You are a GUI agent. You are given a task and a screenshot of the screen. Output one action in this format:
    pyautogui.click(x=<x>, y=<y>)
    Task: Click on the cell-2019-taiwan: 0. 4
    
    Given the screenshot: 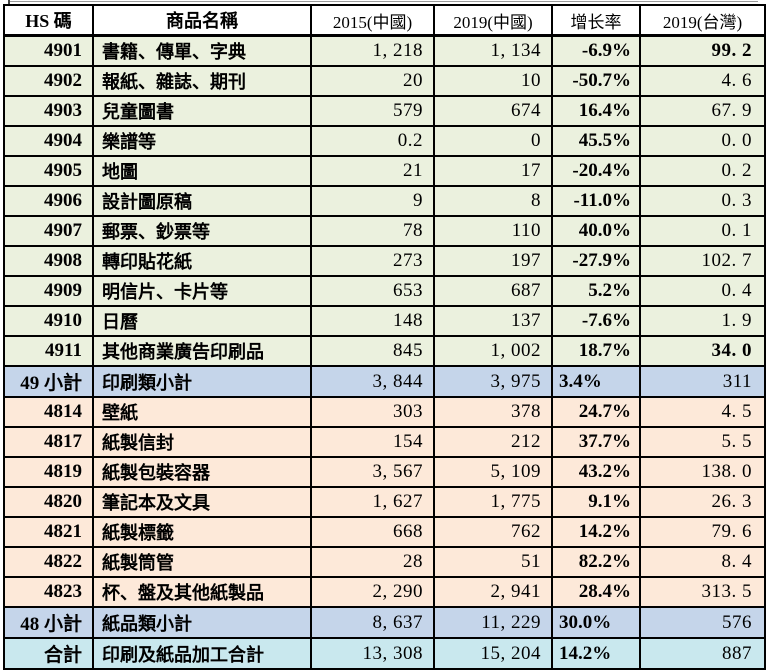 What is the action you would take?
    pyautogui.click(x=702, y=291)
    